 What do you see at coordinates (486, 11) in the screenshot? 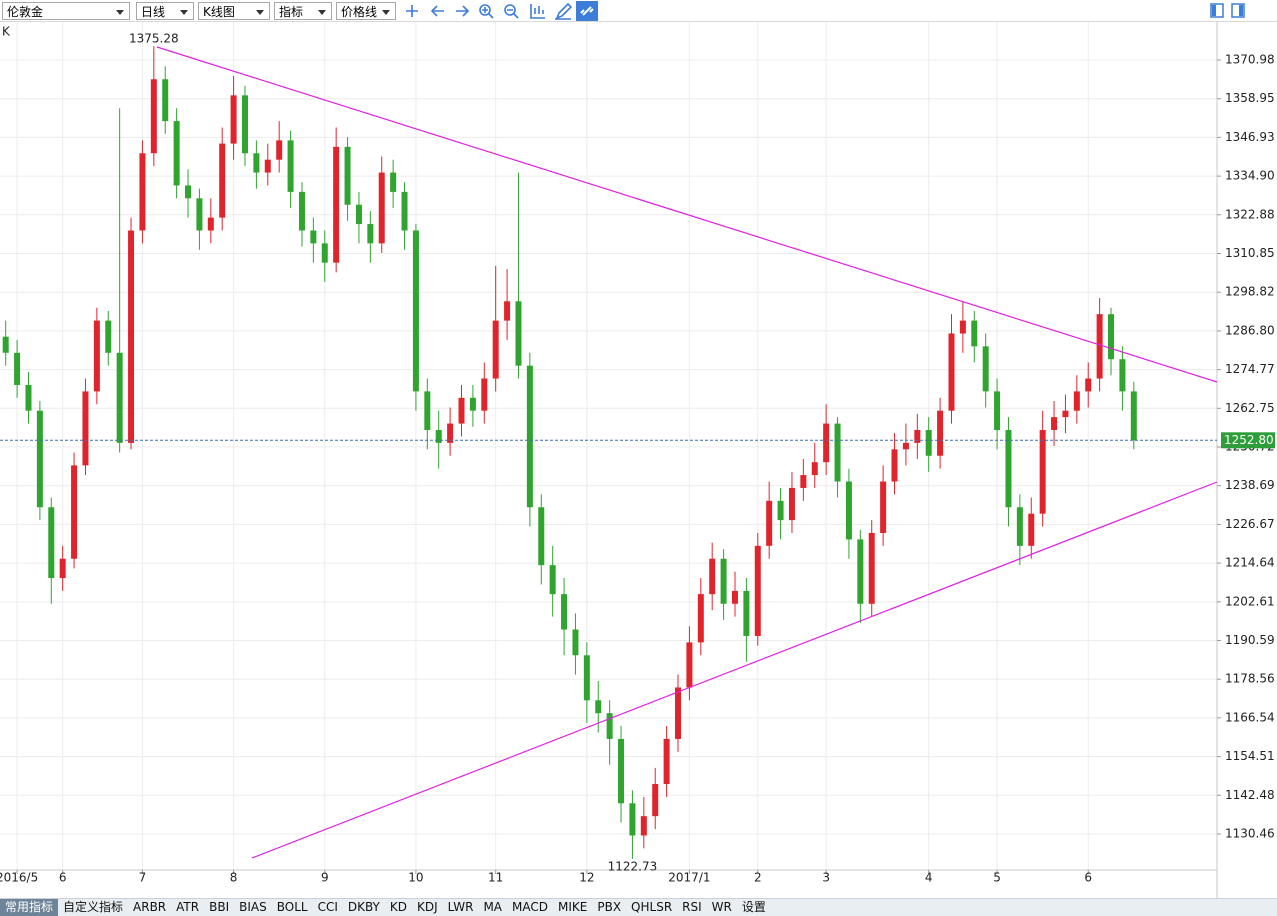
I see `zoom-in-button` at bounding box center [486, 11].